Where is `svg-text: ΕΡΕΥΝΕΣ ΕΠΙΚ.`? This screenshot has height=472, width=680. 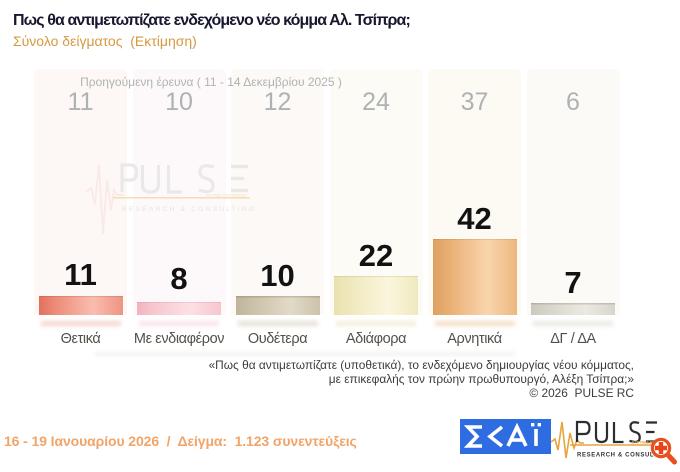
svg-text: ΕΡΕΥΝΕΣ ΕΠΙΚ. is located at coordinates (645, 443).